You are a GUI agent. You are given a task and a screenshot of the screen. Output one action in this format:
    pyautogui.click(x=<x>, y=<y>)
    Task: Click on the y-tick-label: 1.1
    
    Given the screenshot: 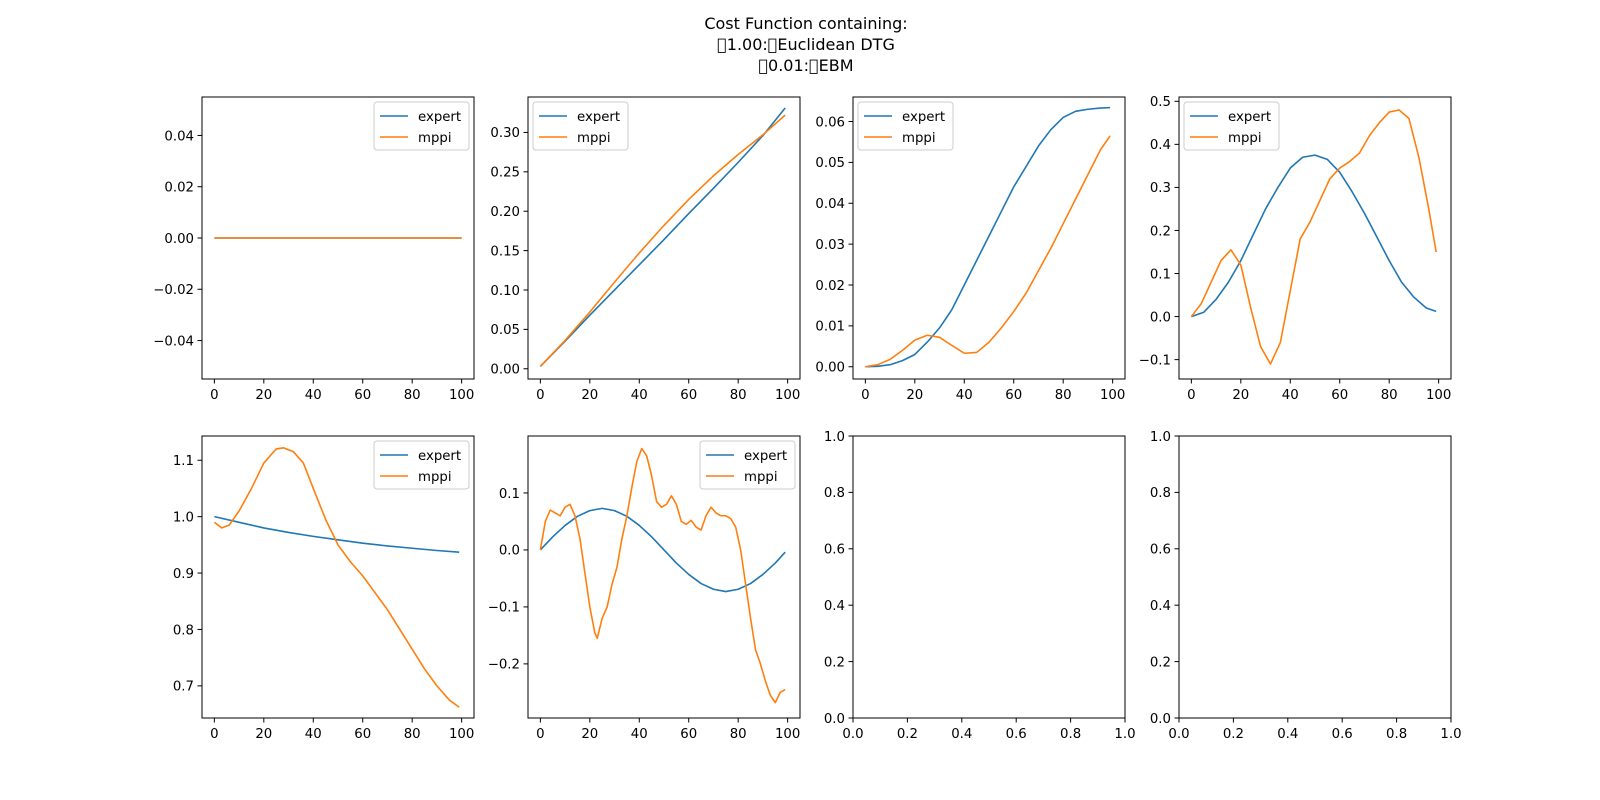 What is the action you would take?
    pyautogui.click(x=183, y=461)
    